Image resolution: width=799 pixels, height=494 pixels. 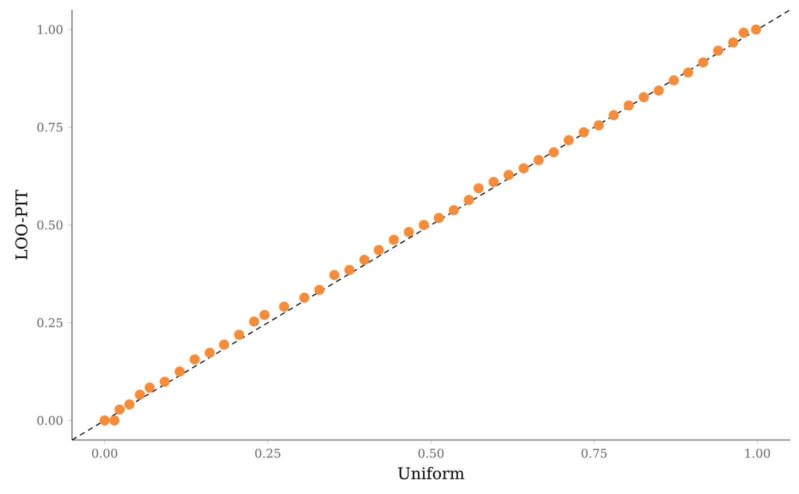 I want to click on y-tick-label: 0.75, so click(x=49, y=127).